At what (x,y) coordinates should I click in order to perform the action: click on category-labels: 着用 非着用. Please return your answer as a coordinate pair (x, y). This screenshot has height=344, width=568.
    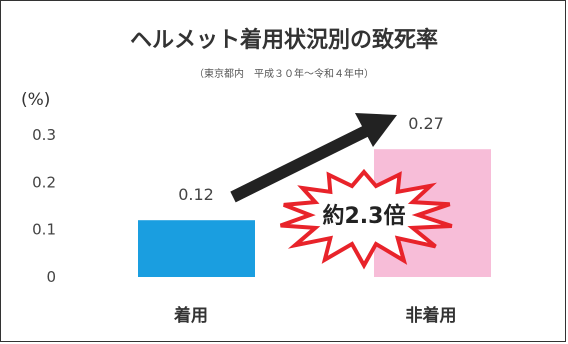
    Looking at the image, I should click on (315, 315).